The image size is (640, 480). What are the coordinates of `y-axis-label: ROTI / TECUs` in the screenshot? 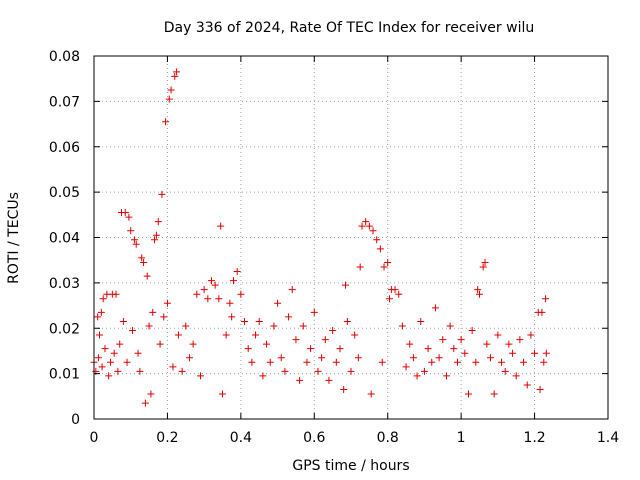 It's located at (14, 238).